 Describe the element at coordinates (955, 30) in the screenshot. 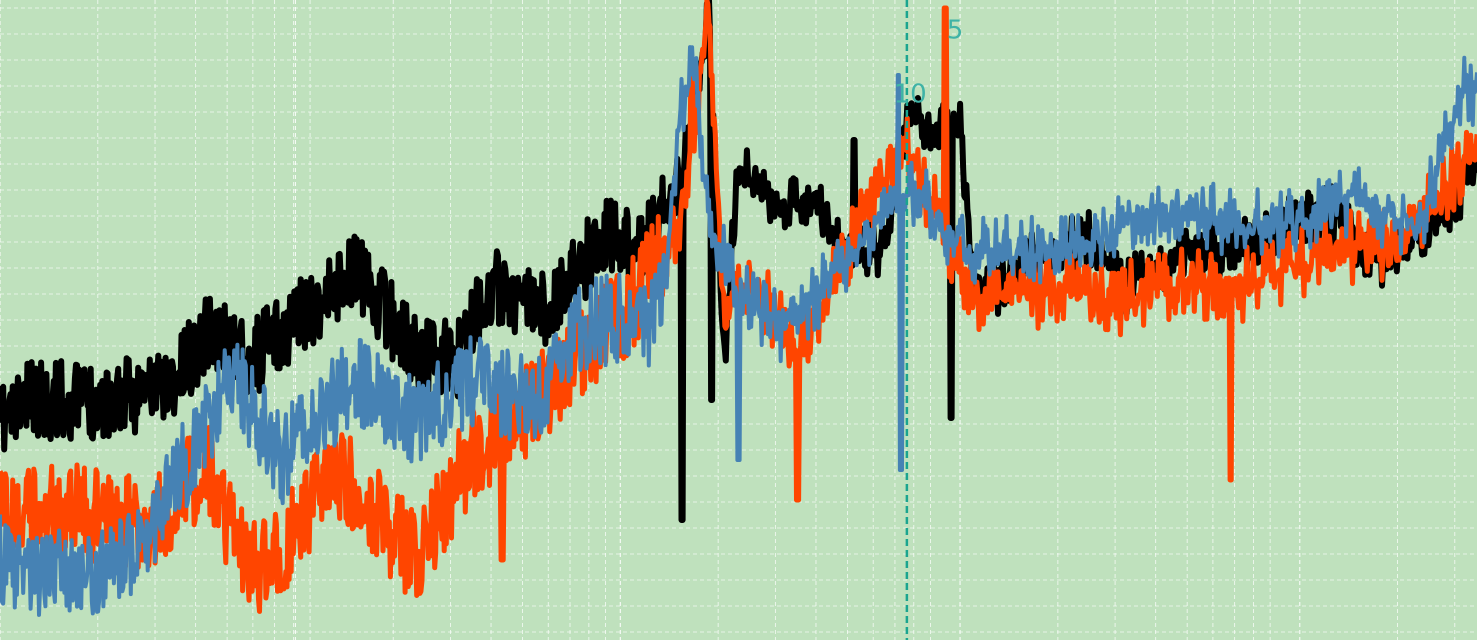

I see `annotation-5: 5` at that location.